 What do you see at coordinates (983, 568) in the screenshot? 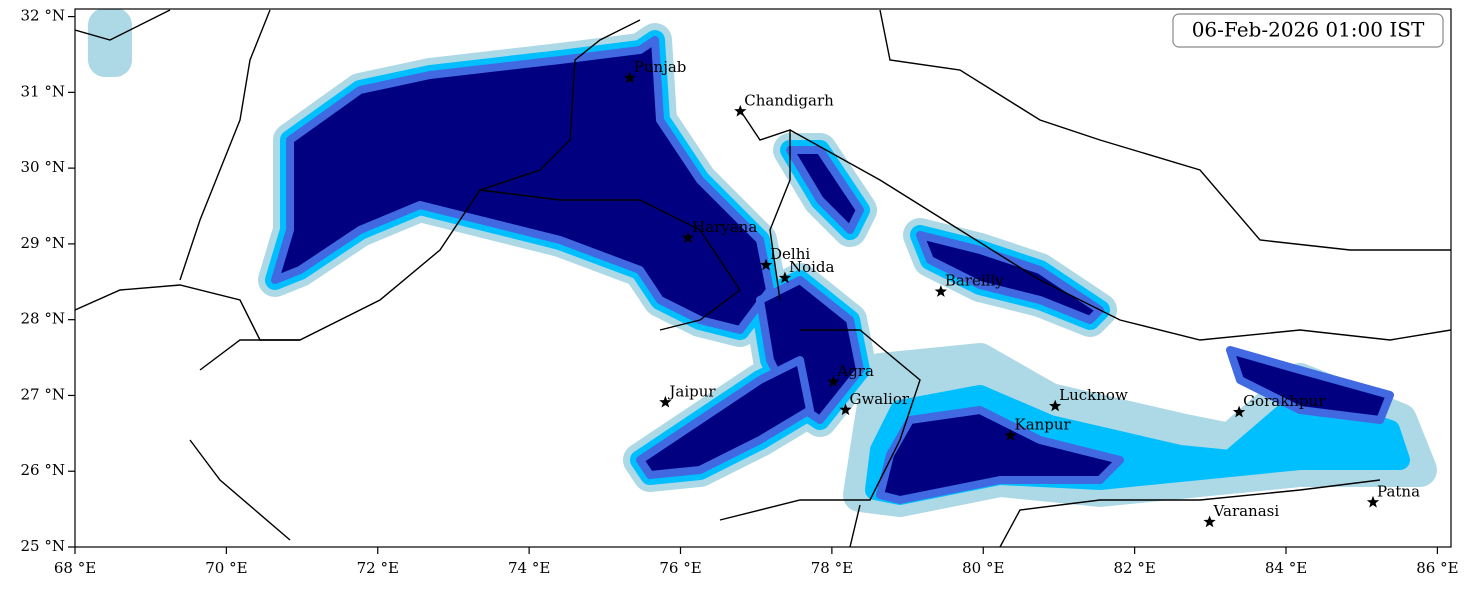
I see `x-tick-label: 80 °E` at bounding box center [983, 568].